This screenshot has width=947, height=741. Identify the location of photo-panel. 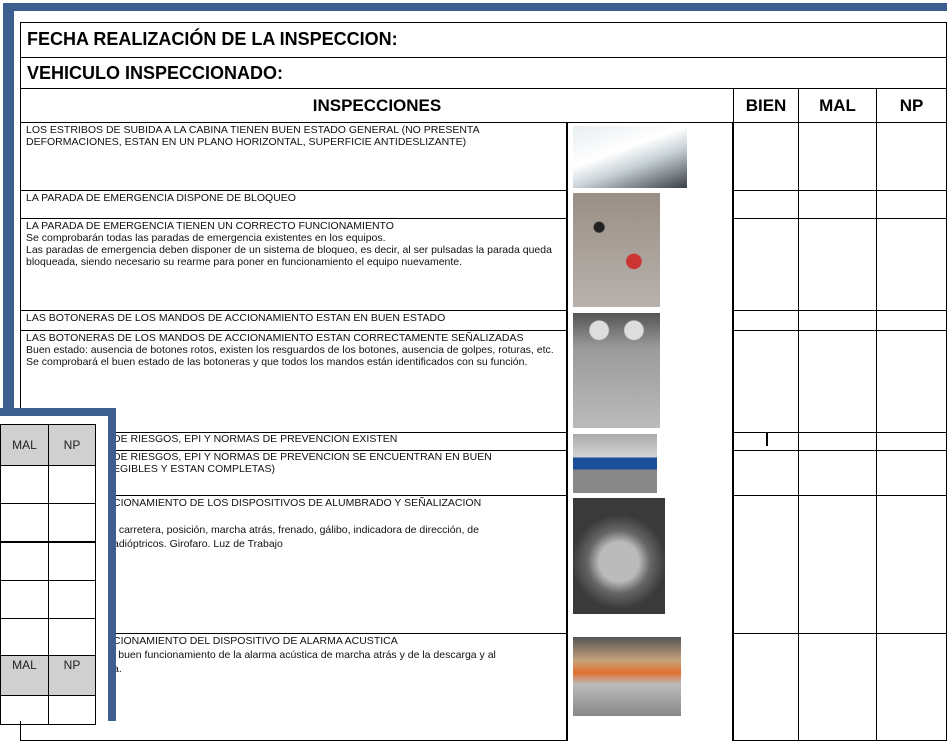
(616, 370).